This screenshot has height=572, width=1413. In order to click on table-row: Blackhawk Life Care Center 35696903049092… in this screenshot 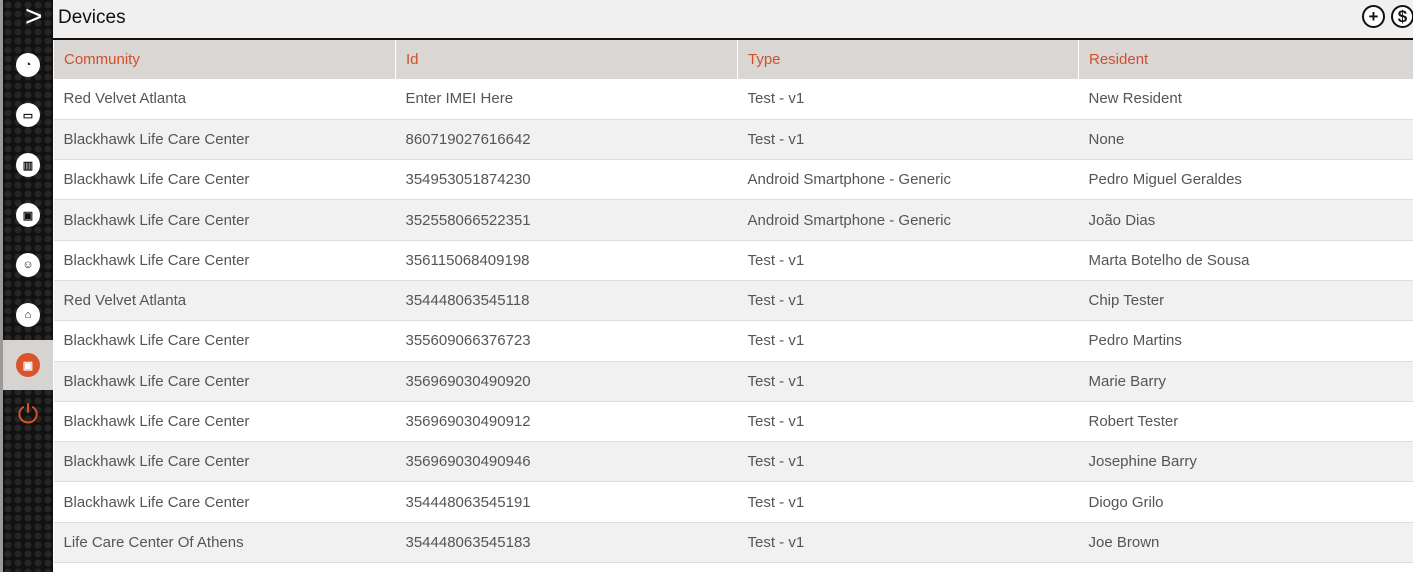, I will do `click(733, 381)`.